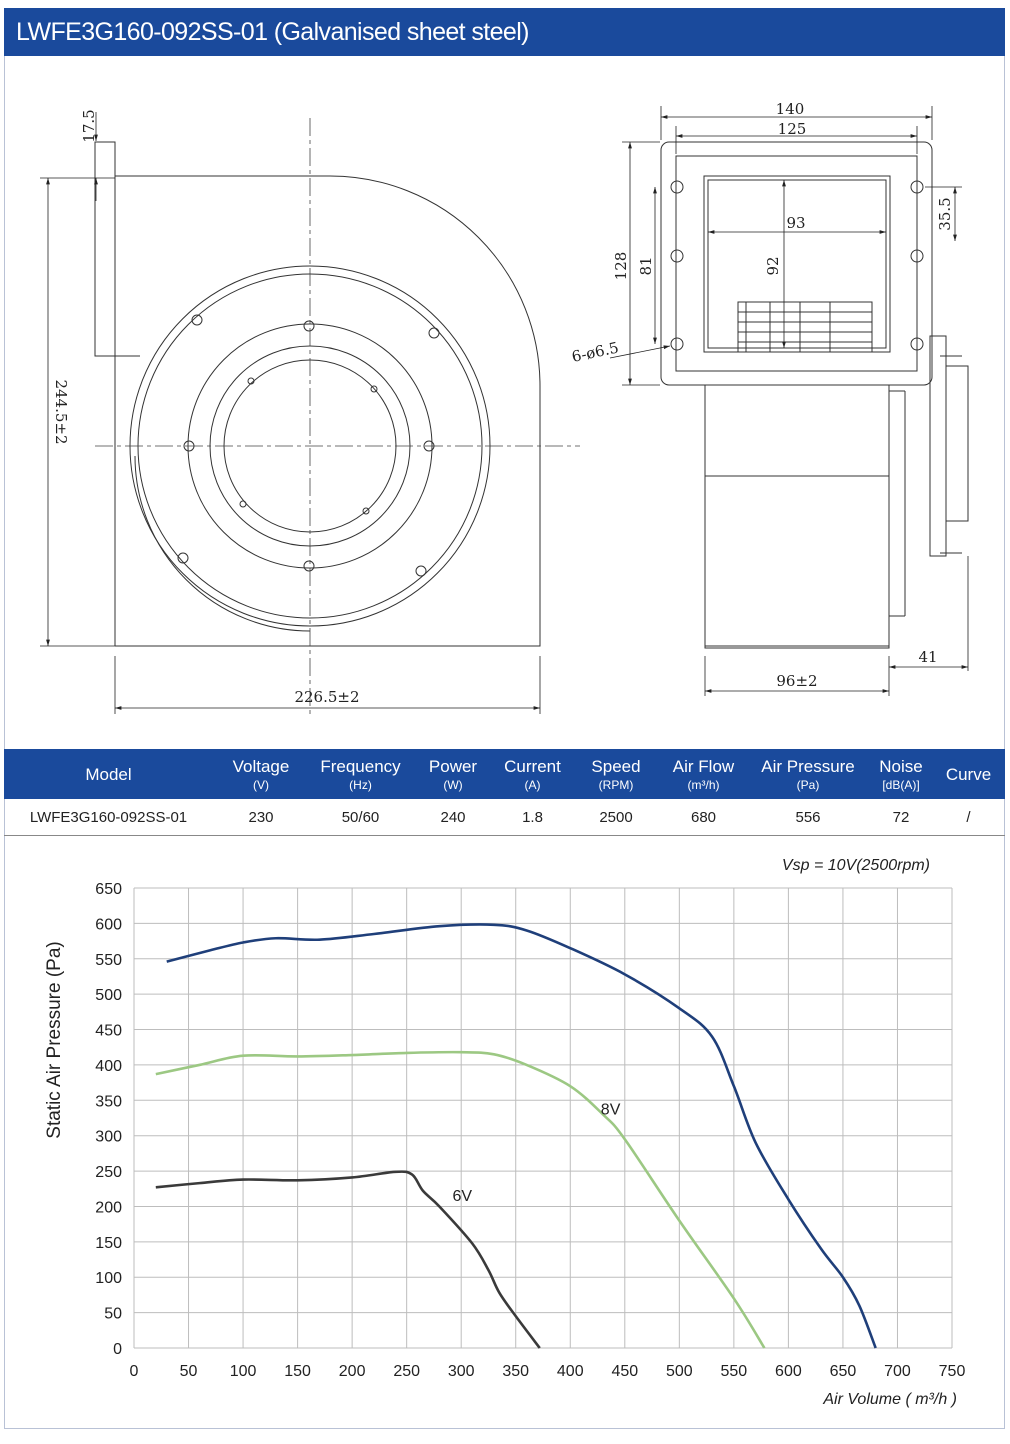 This screenshot has height=1444, width=1010. Describe the element at coordinates (54, 1039) in the screenshot. I see `y-axis-label: Static Air Pressure (Pa)` at that location.